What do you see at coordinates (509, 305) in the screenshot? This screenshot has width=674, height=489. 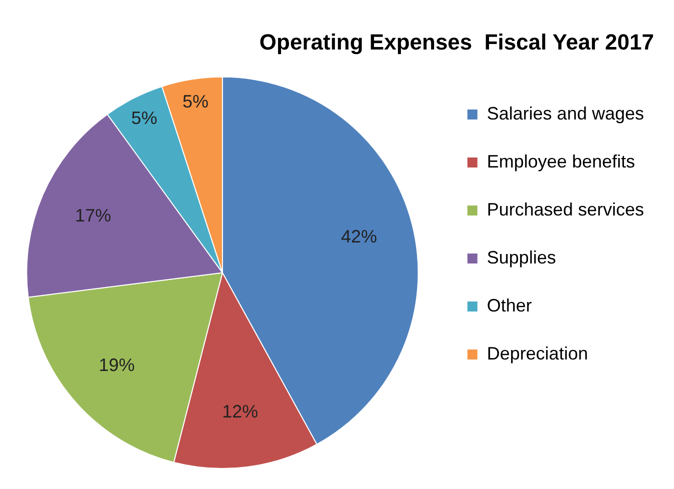 I see `legend-label: Other` at bounding box center [509, 305].